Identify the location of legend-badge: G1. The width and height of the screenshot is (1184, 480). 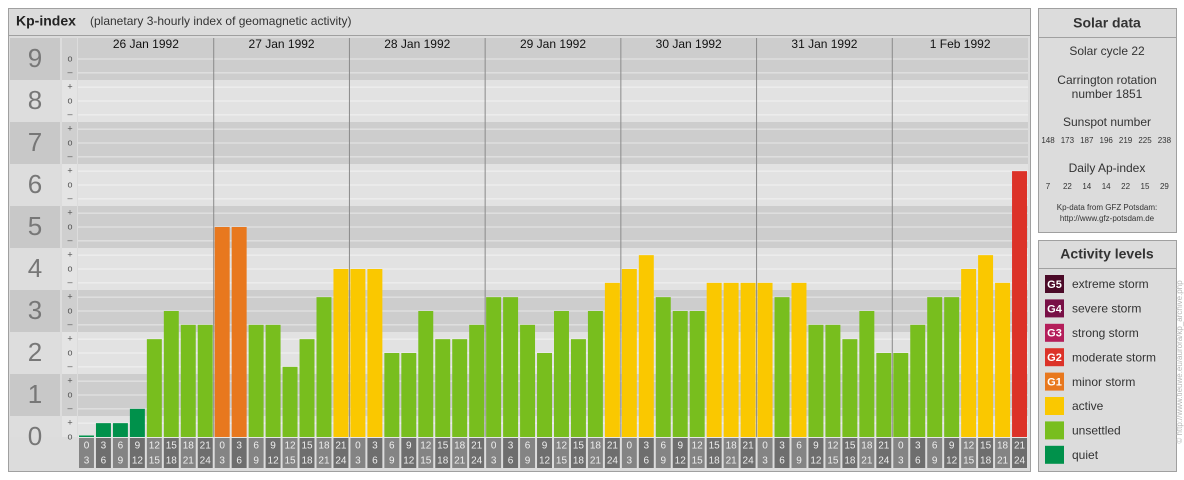
(1054, 383).